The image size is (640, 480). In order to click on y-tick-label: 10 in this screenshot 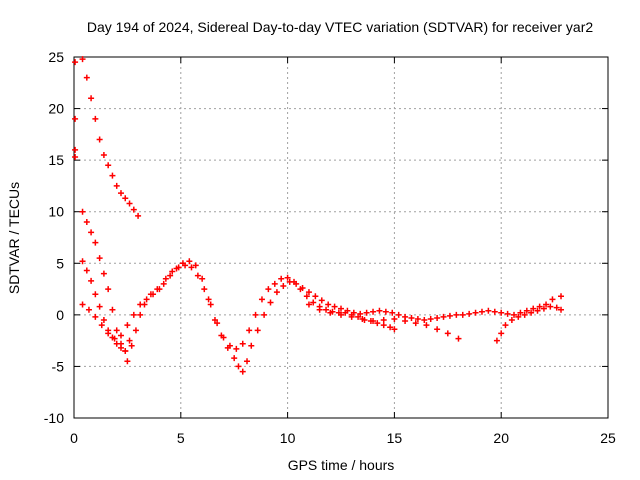, I will do `click(56, 212)`.